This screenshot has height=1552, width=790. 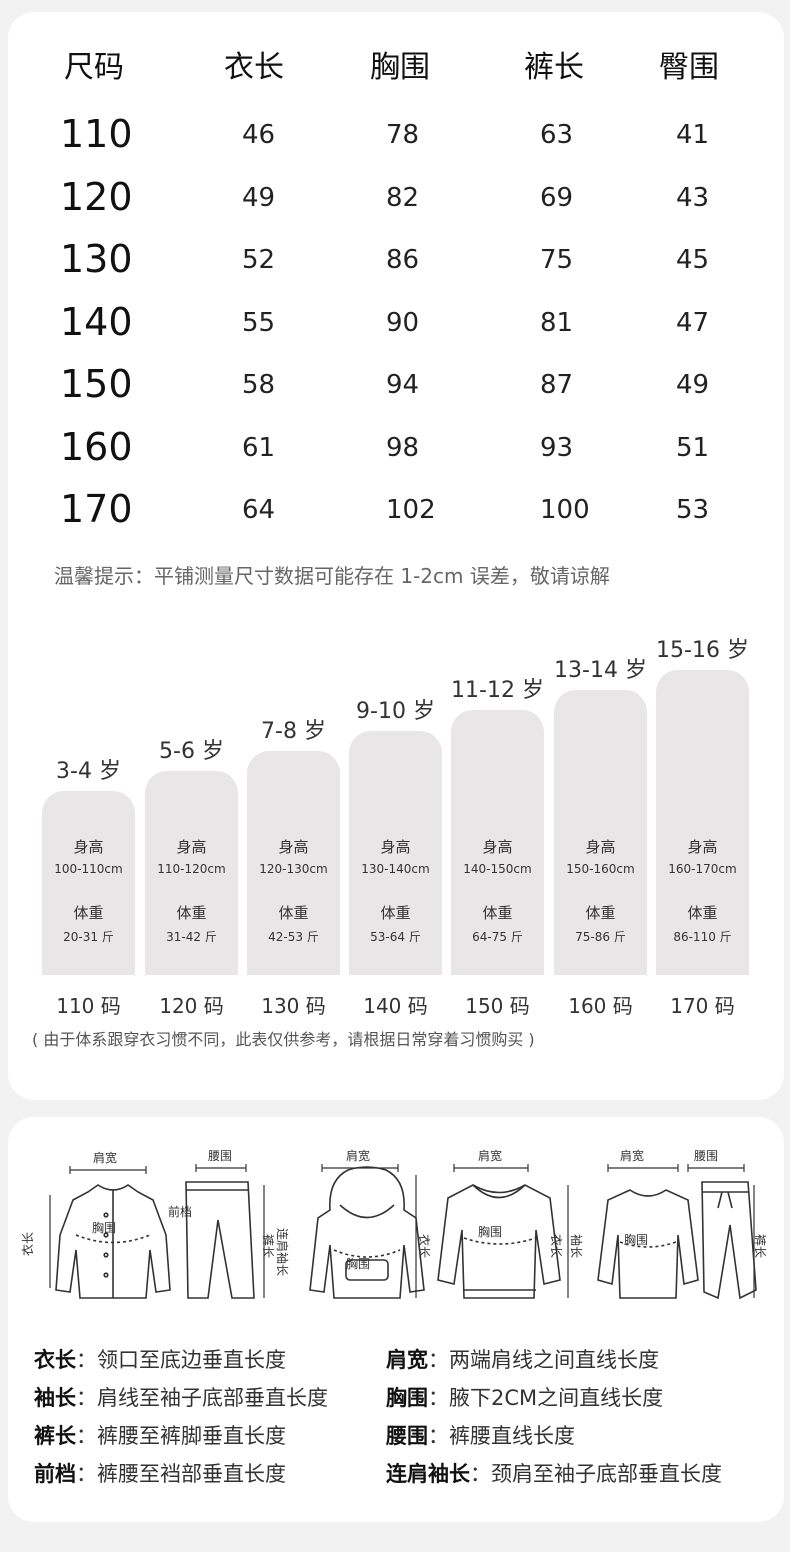 What do you see at coordinates (293, 869) in the screenshot?
I see `height-range: 120-130cm` at bounding box center [293, 869].